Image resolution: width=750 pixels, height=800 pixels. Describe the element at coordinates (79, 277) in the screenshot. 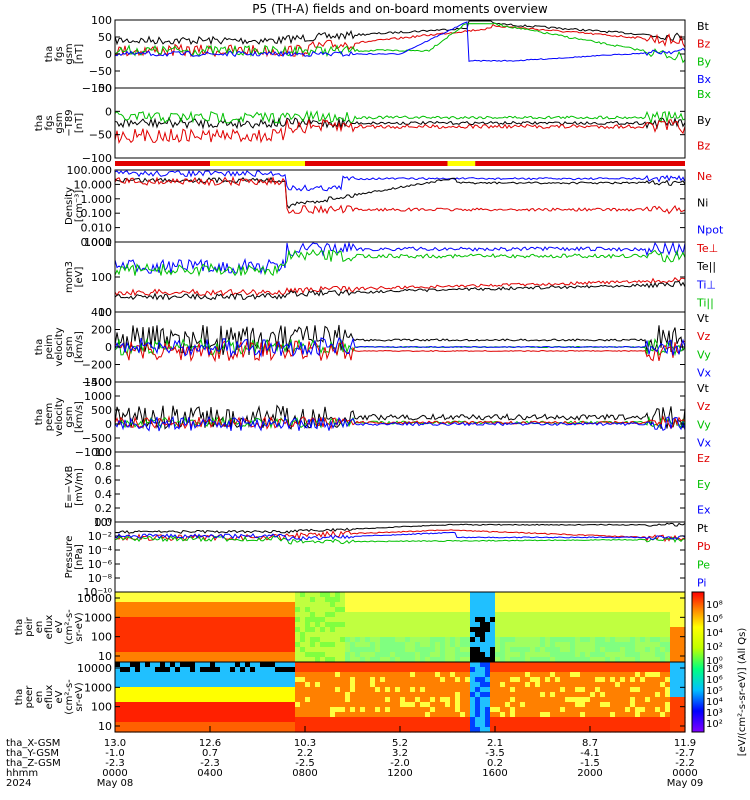

I see `y-axis-label-line: [eV]` at that location.